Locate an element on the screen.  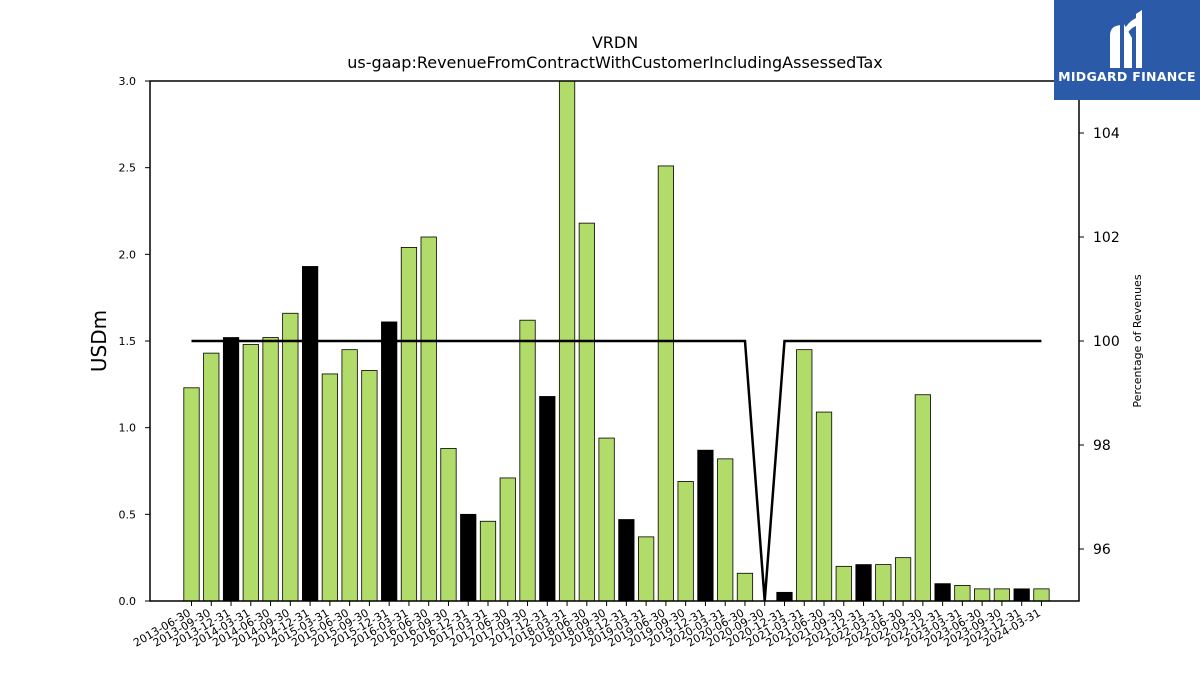
midgard-finance-logo: MIDGARD FINANCE is located at coordinates (1127, 50).